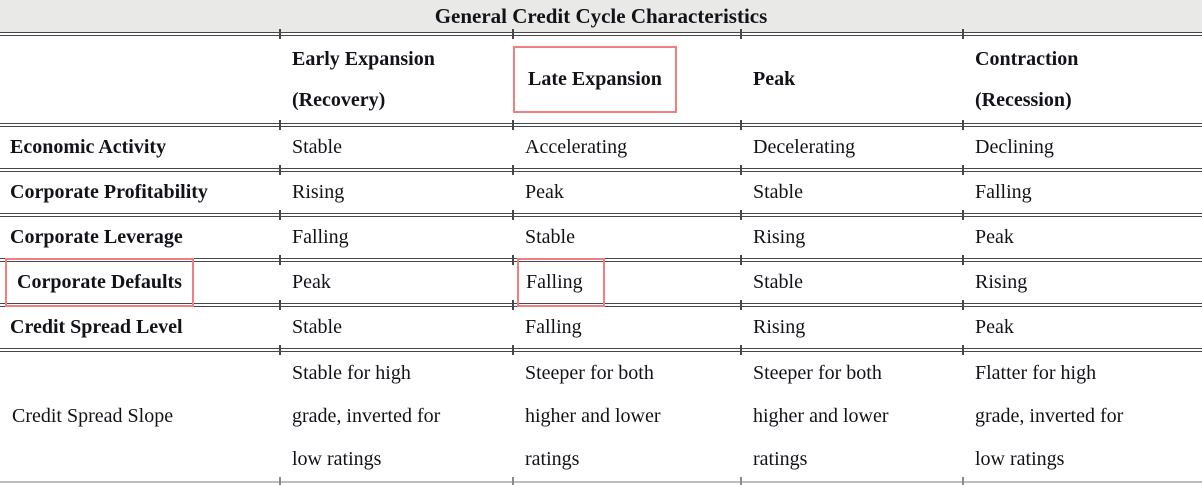 The width and height of the screenshot is (1202, 485). Describe the element at coordinates (1027, 58) in the screenshot. I see `column-header-line: Contraction` at that location.